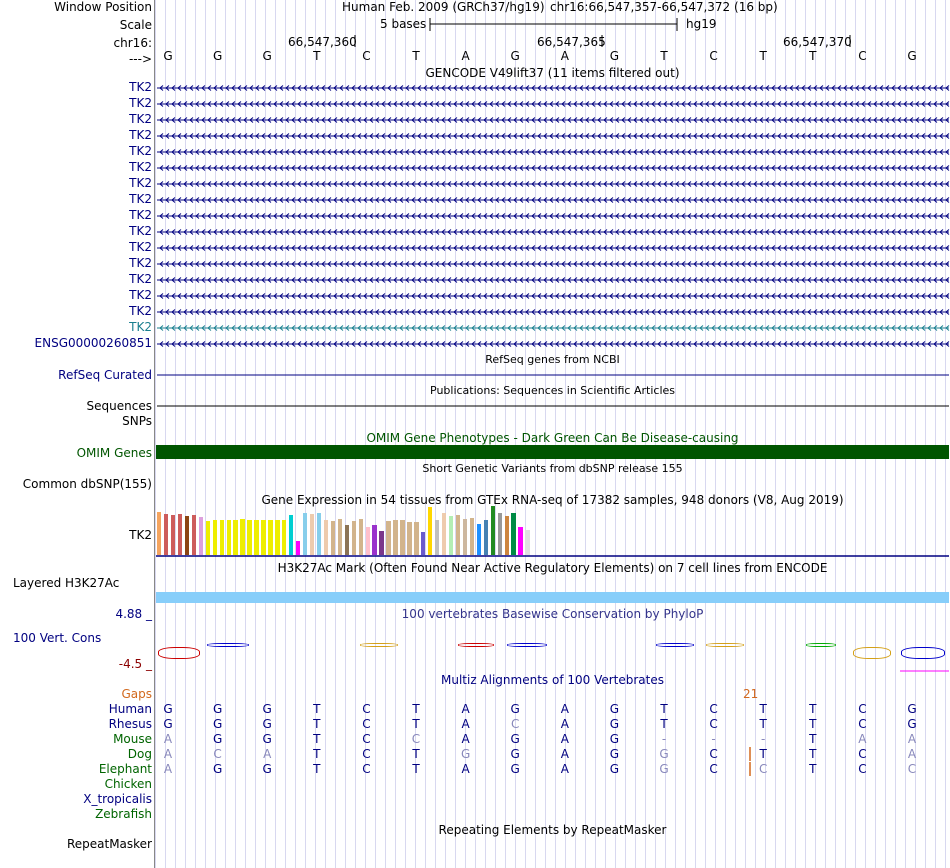  Describe the element at coordinates (552, 680) in the screenshot. I see `multiz-title: Multiz Alignments of 100 Vertebrates` at that location.